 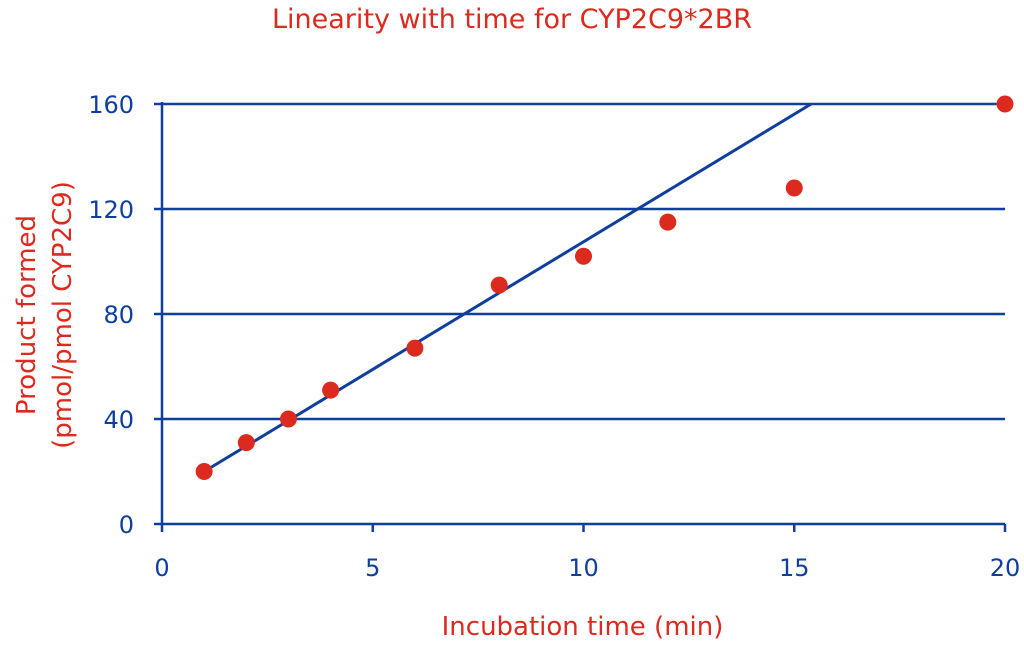 I want to click on y-axis-label-line1: Product formed, so click(x=27, y=315).